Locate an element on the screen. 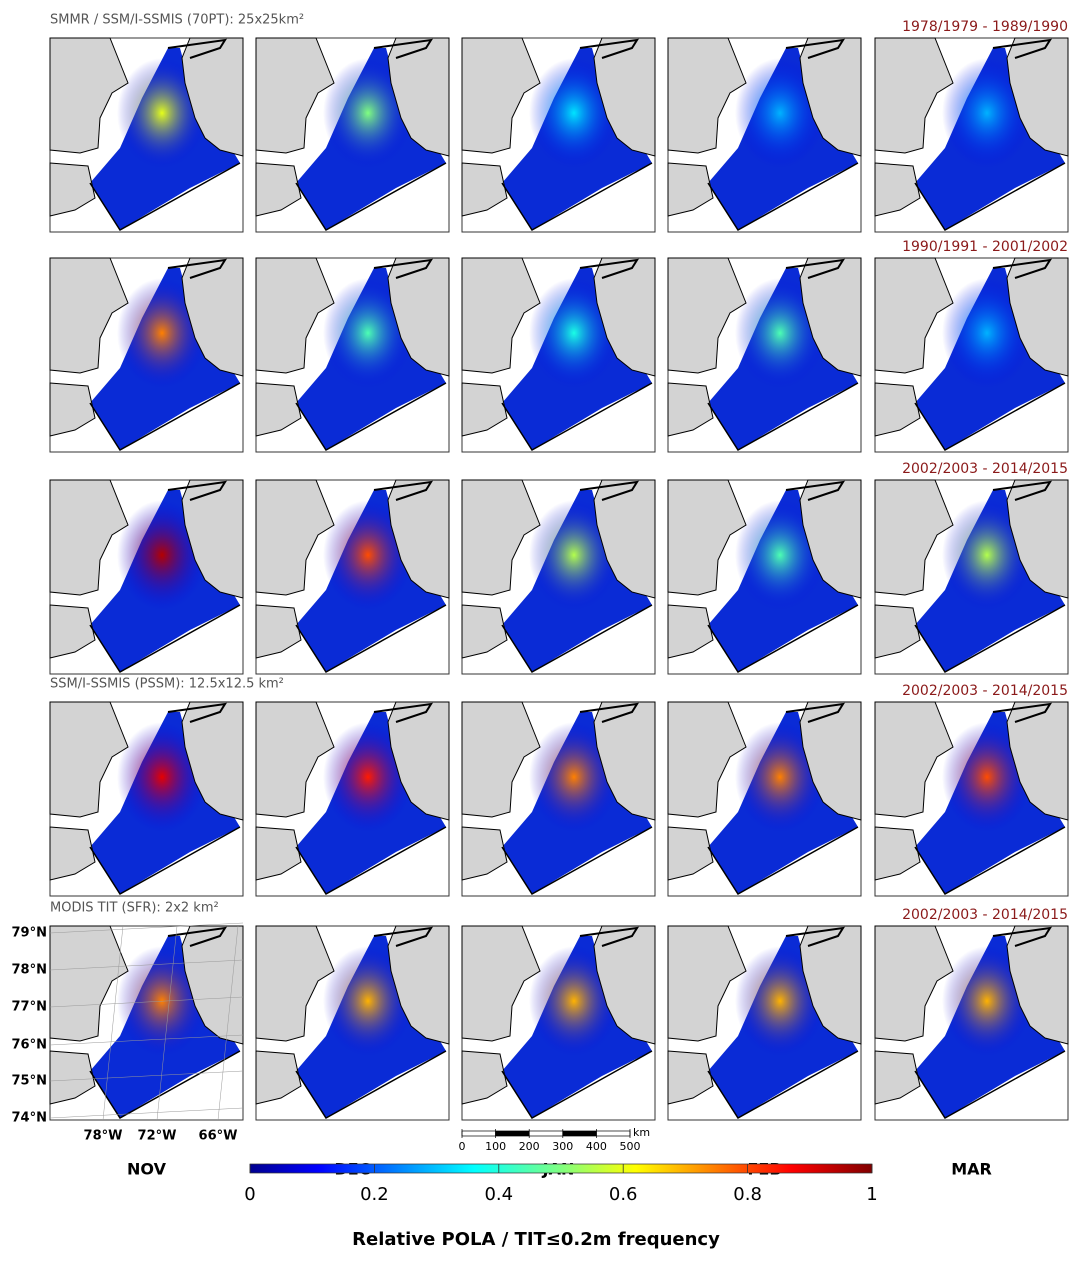 The image size is (1072, 1263). month-label: MAR is located at coordinates (971, 1169).